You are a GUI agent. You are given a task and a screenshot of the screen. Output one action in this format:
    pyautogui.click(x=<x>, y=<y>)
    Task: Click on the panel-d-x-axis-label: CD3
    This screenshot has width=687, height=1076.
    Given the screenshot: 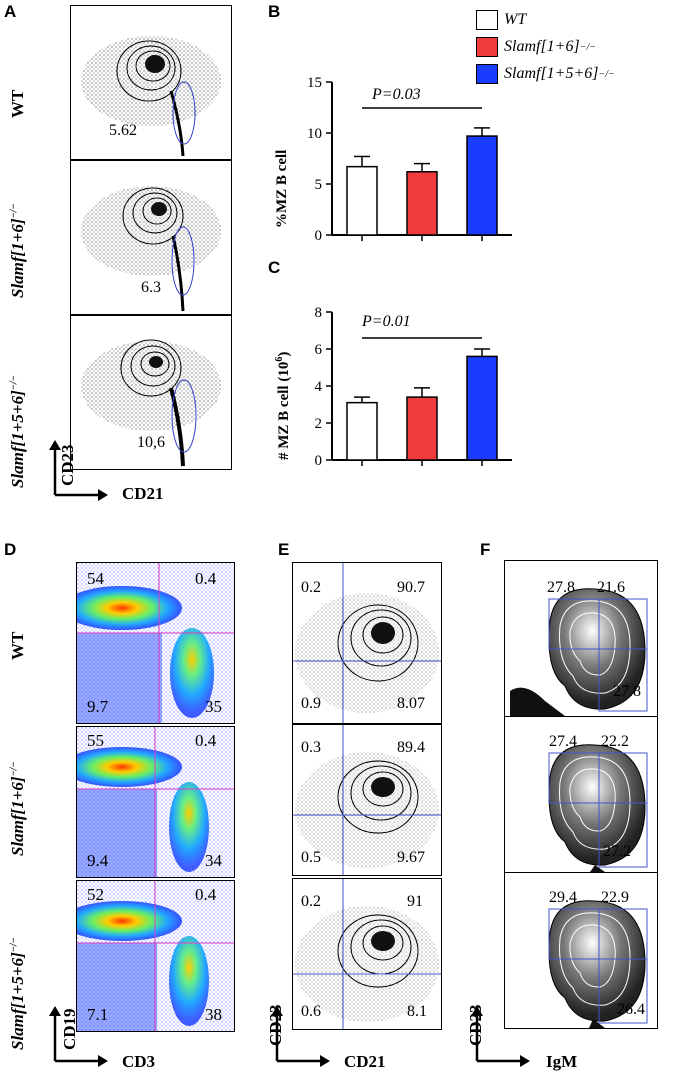 What is the action you would take?
    pyautogui.click(x=139, y=1061)
    